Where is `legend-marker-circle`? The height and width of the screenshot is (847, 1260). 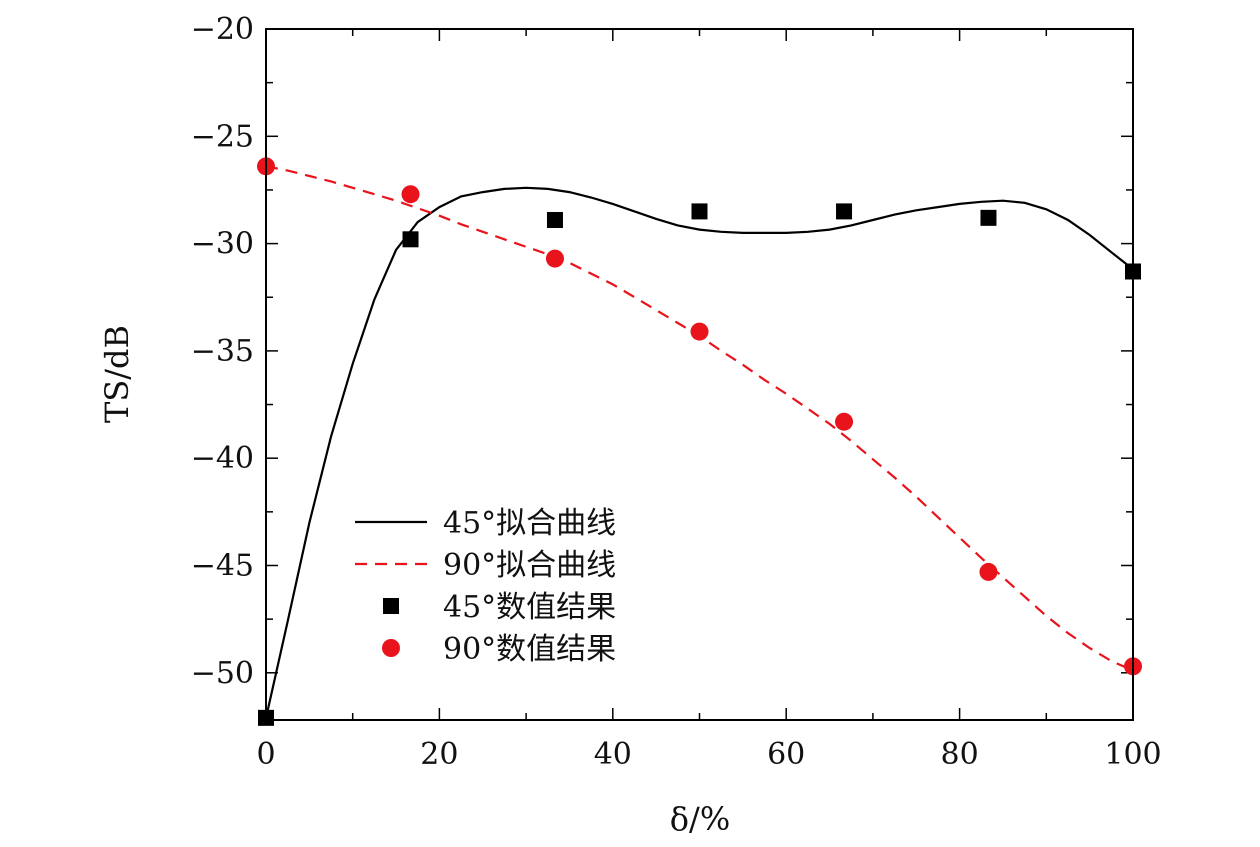
legend-marker-circle is located at coordinates (391, 648).